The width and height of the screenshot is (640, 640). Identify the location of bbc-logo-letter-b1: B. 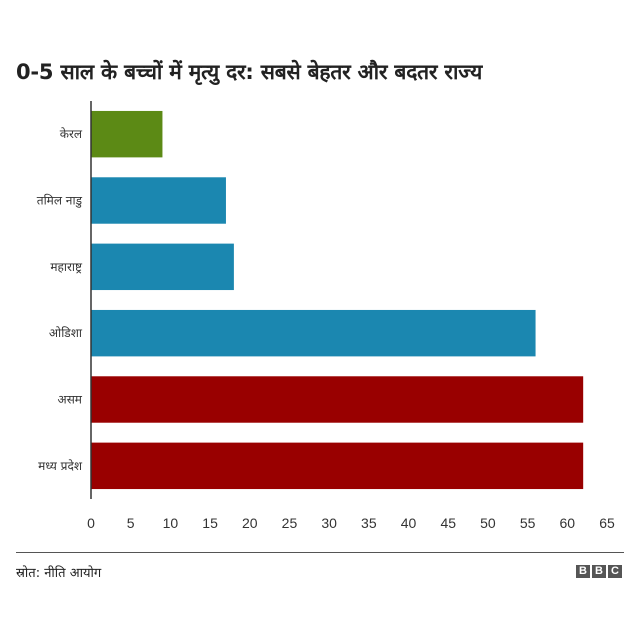
(583, 571).